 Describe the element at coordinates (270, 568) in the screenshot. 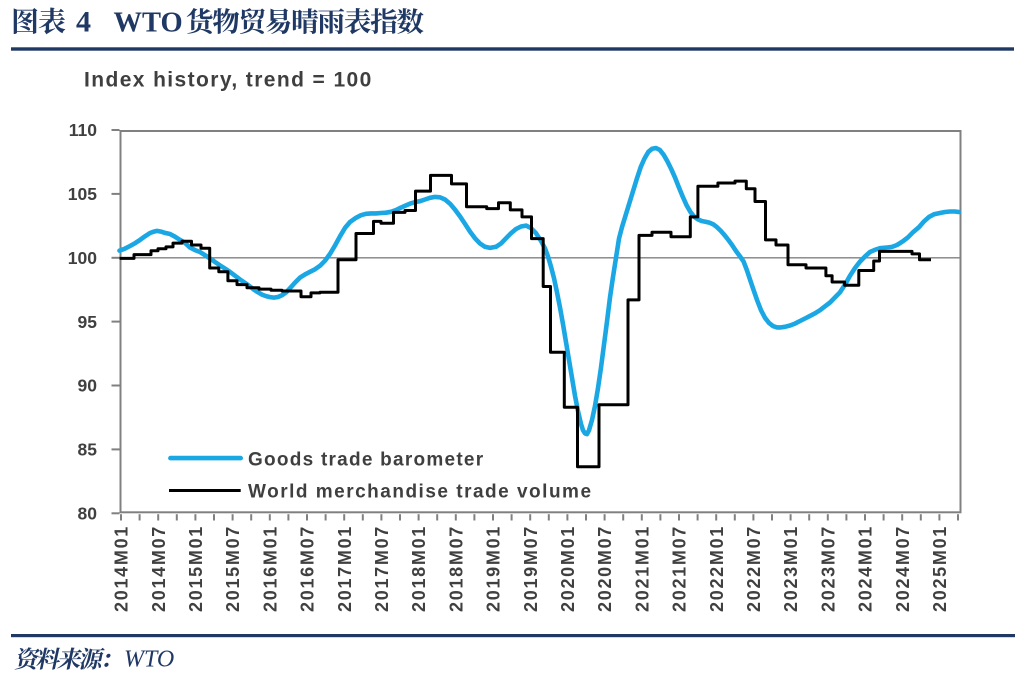

I see `svg-text: 2016M01` at that location.